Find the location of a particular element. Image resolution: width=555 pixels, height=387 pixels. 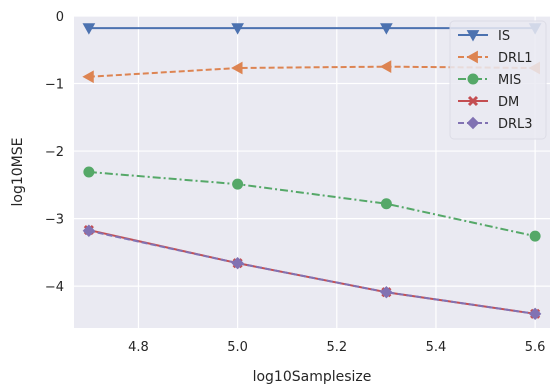

legend-item-mis: MIS is located at coordinates (489, 80).